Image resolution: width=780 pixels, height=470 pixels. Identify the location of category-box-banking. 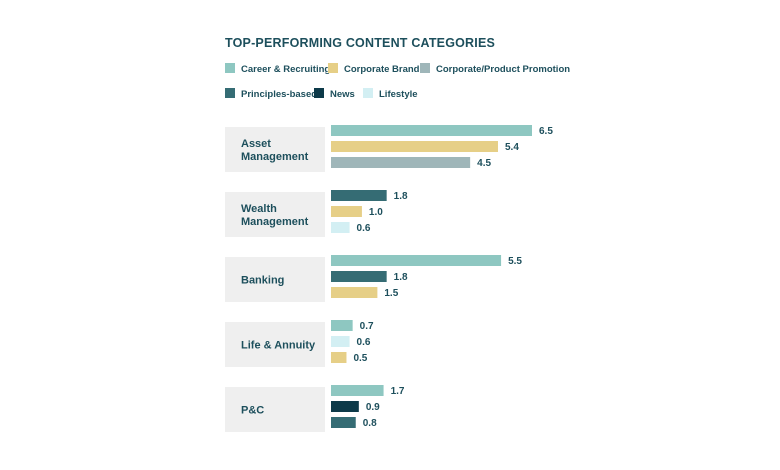
(275, 279).